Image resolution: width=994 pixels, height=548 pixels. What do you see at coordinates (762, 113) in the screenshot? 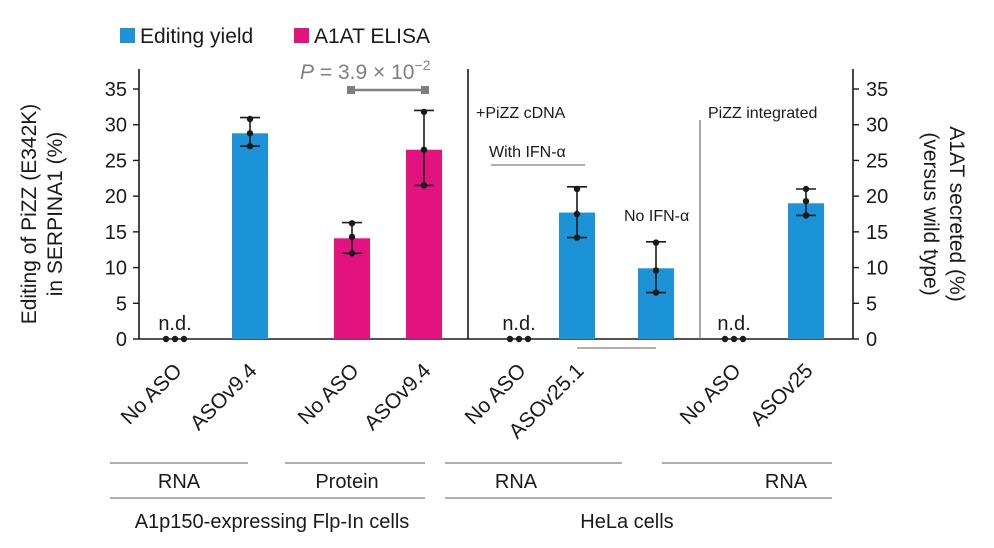
I see `annotation-pizz-integrated: PiZZ integrated` at bounding box center [762, 113].